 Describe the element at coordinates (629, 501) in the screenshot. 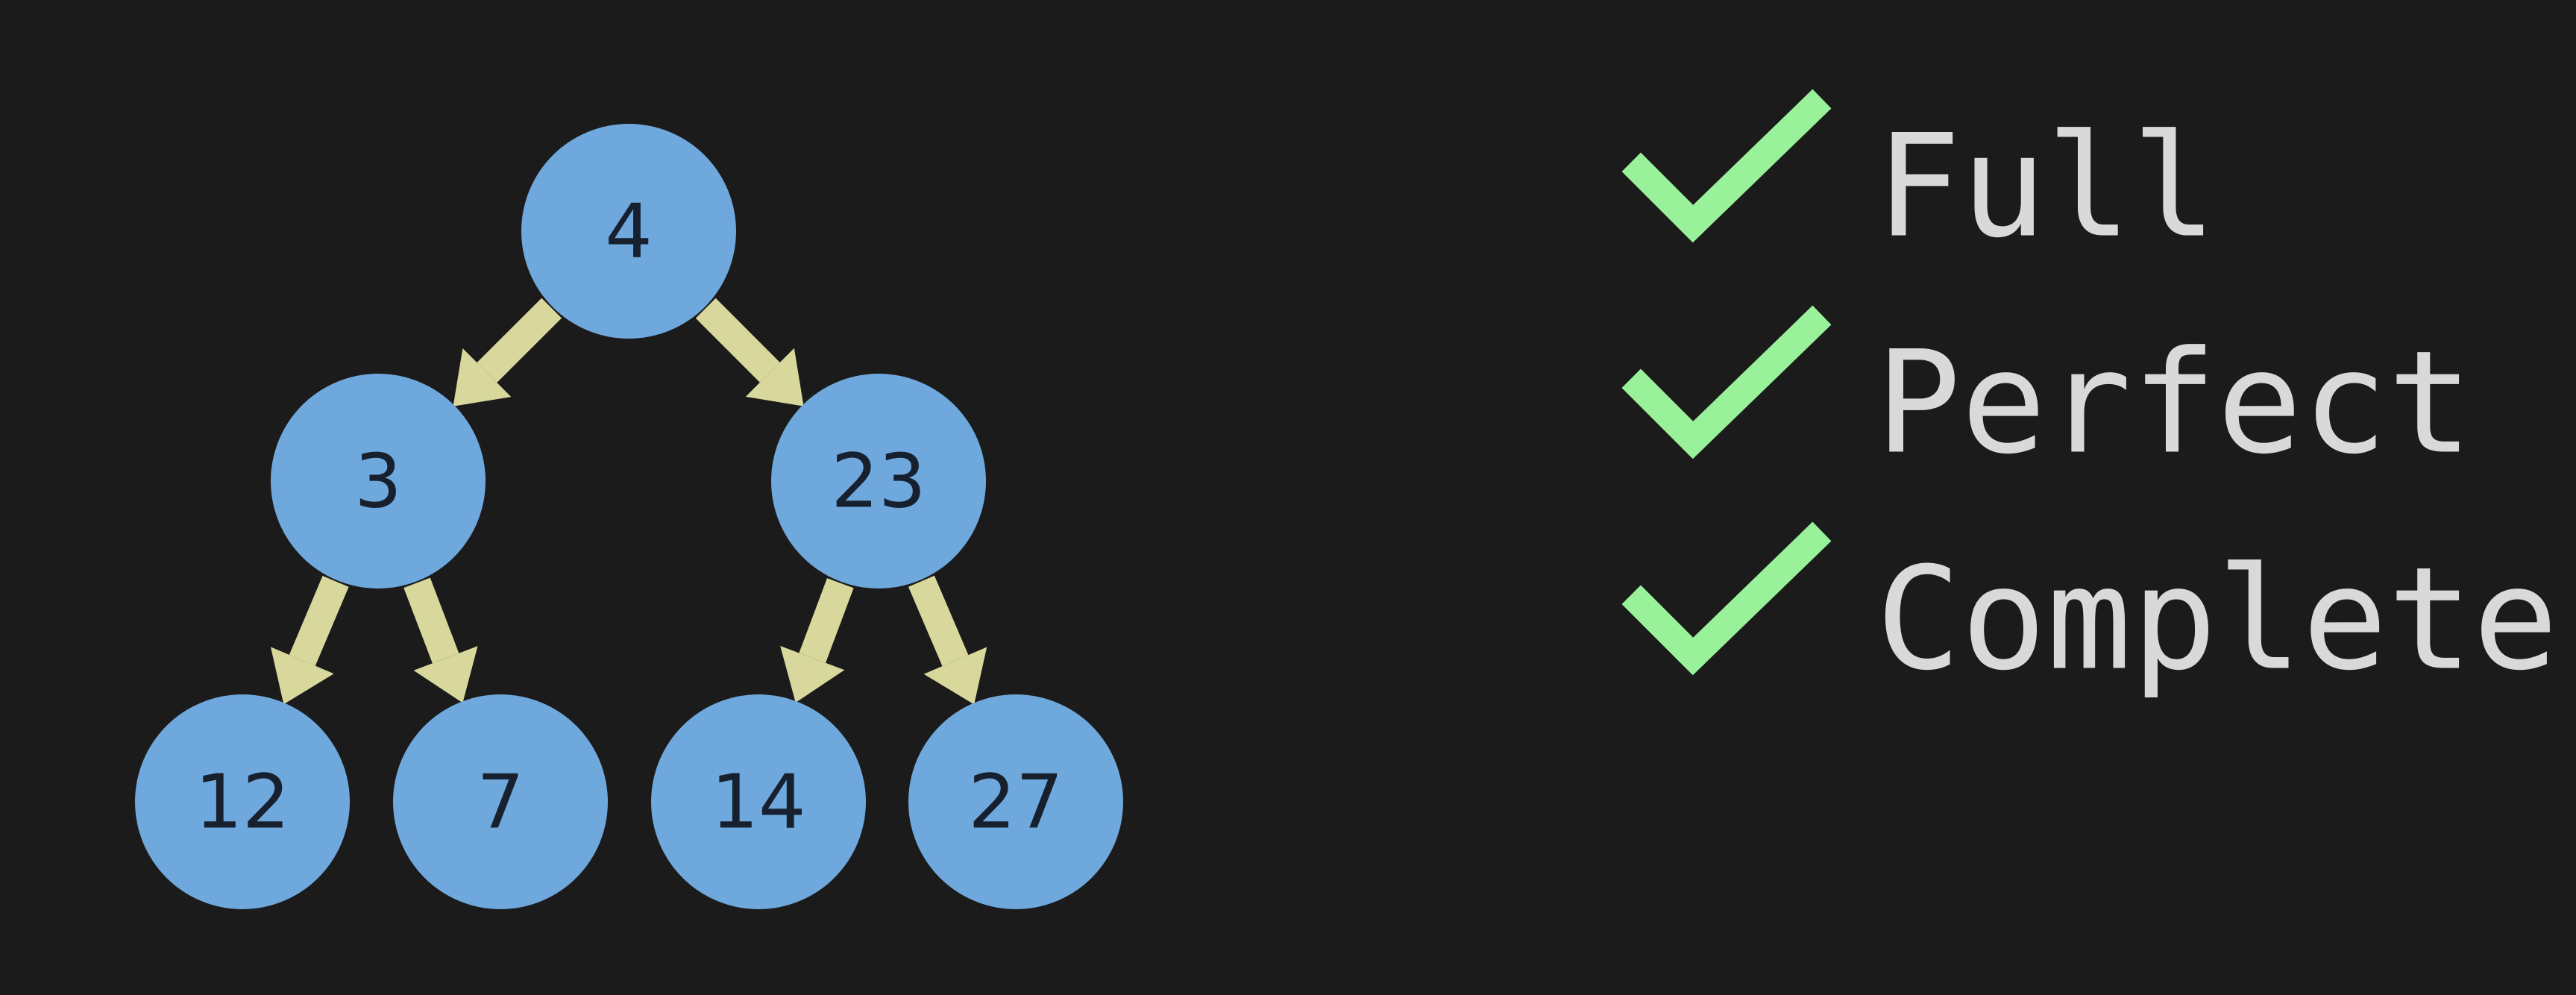

I see `tree-edges` at that location.